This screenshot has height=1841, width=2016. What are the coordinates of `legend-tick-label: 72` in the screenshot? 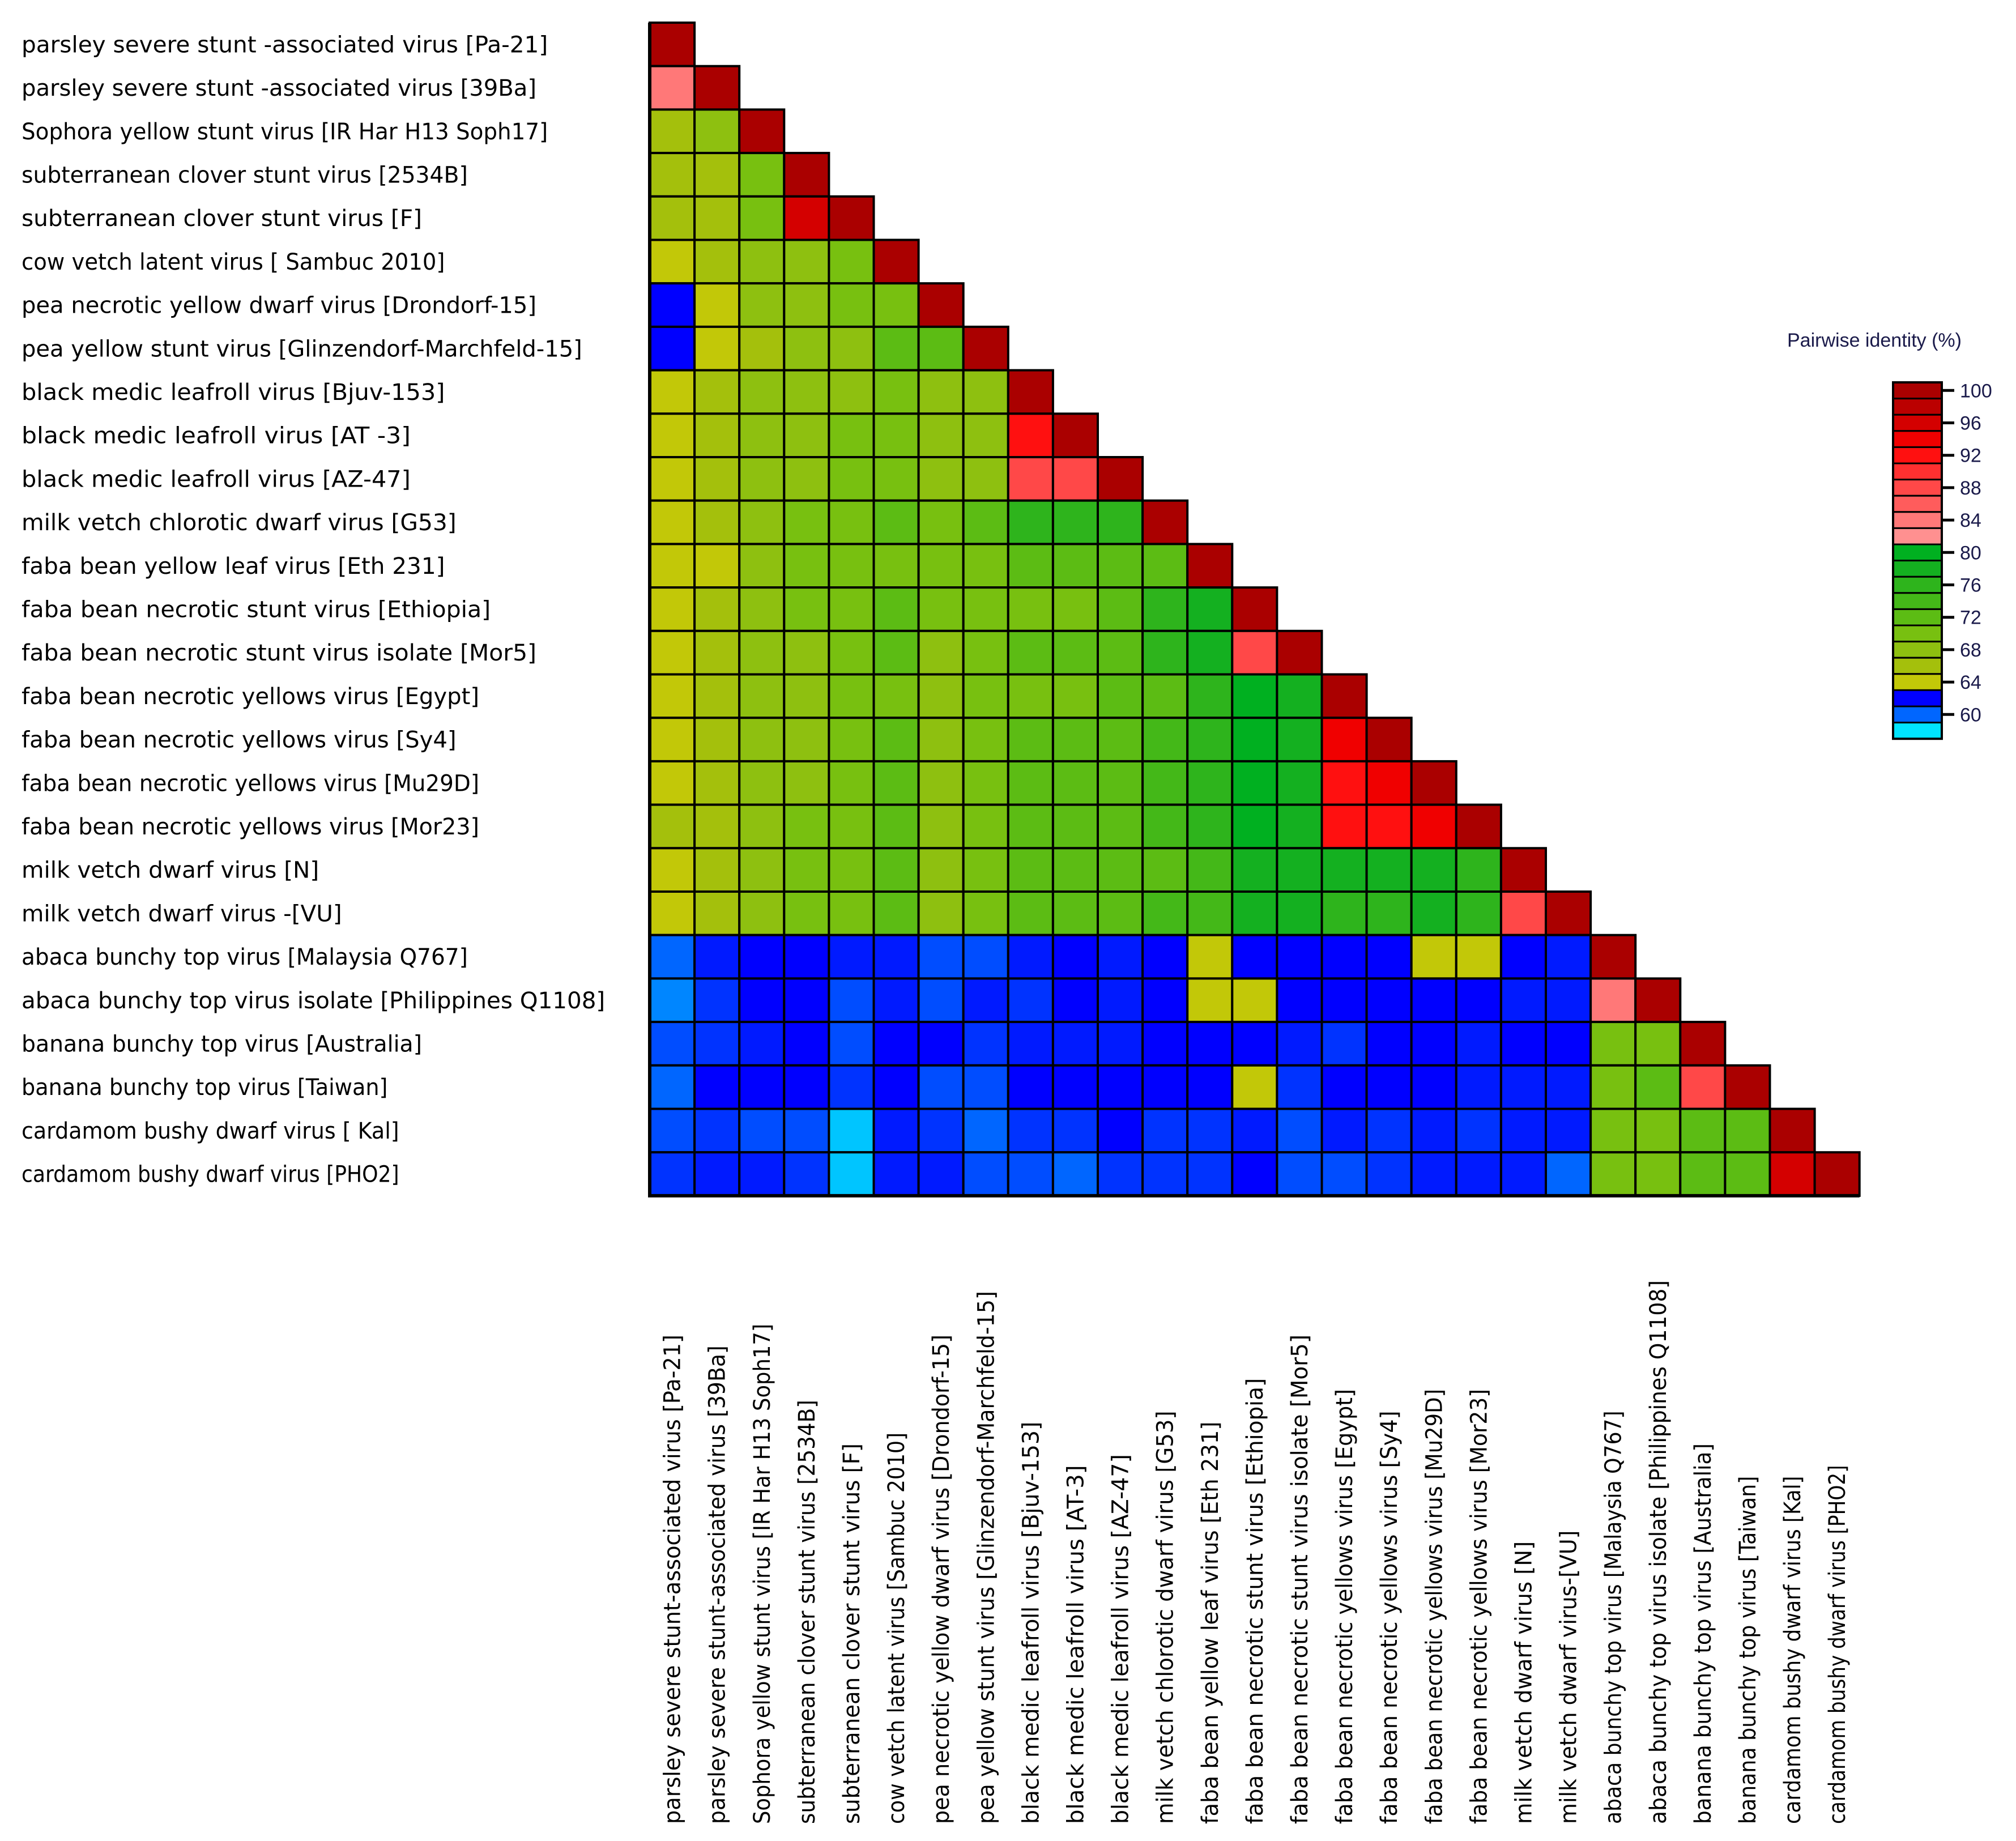 It's located at (1970, 618).